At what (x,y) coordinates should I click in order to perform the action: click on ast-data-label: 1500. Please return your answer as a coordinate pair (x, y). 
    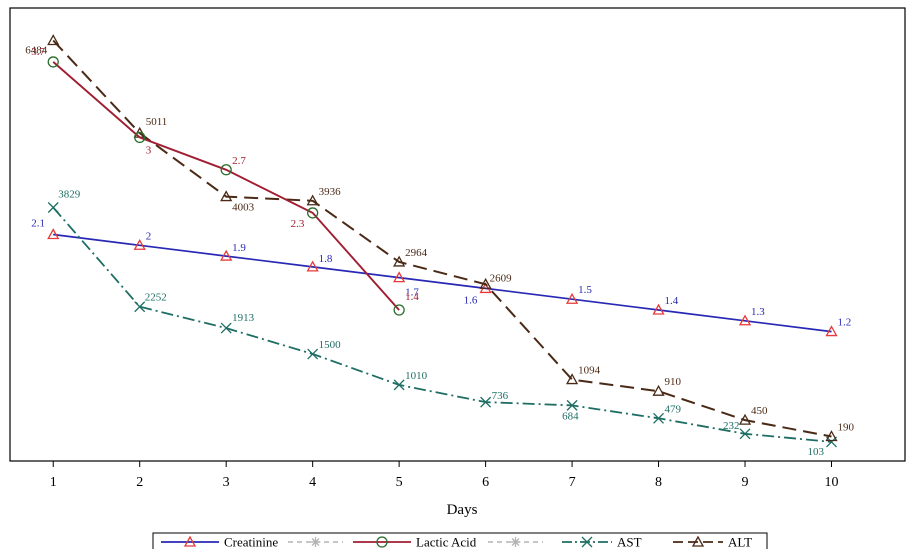
    Looking at the image, I should click on (330, 345).